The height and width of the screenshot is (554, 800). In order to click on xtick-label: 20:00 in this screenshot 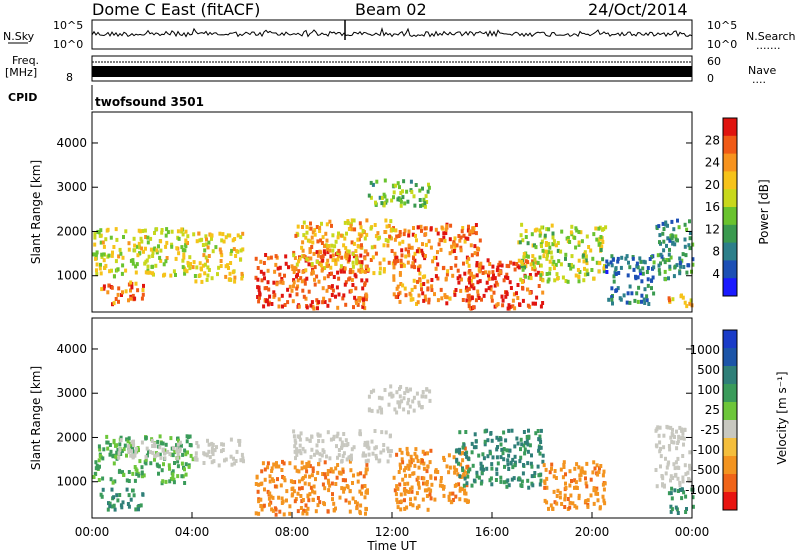, I will do `click(592, 532)`.